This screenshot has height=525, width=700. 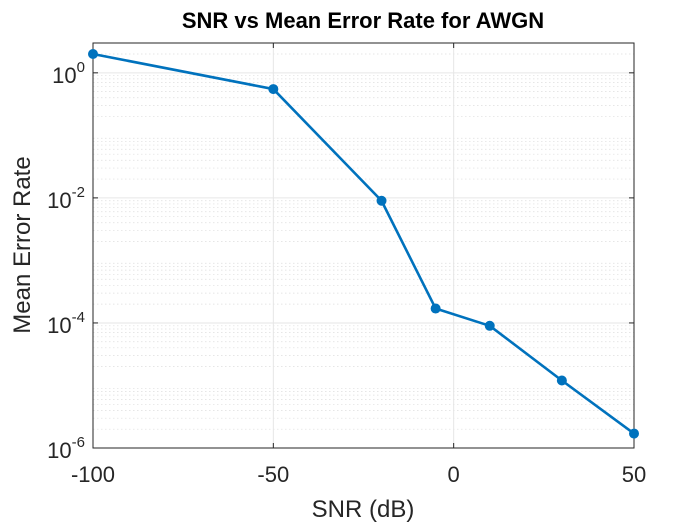 I want to click on x-tick-labels: -100 -50 0 50, so click(x=358, y=474).